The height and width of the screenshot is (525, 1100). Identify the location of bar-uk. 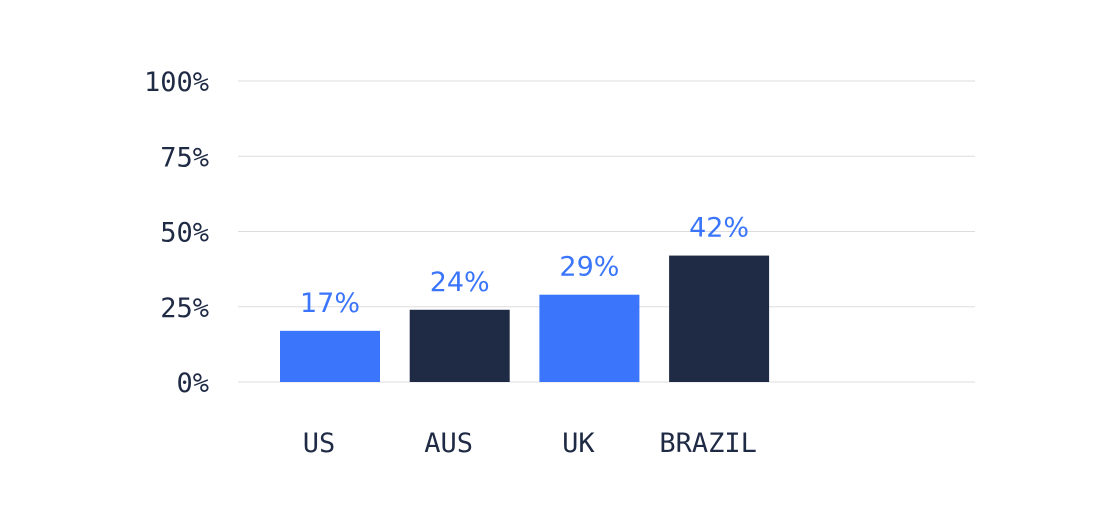
(589, 338).